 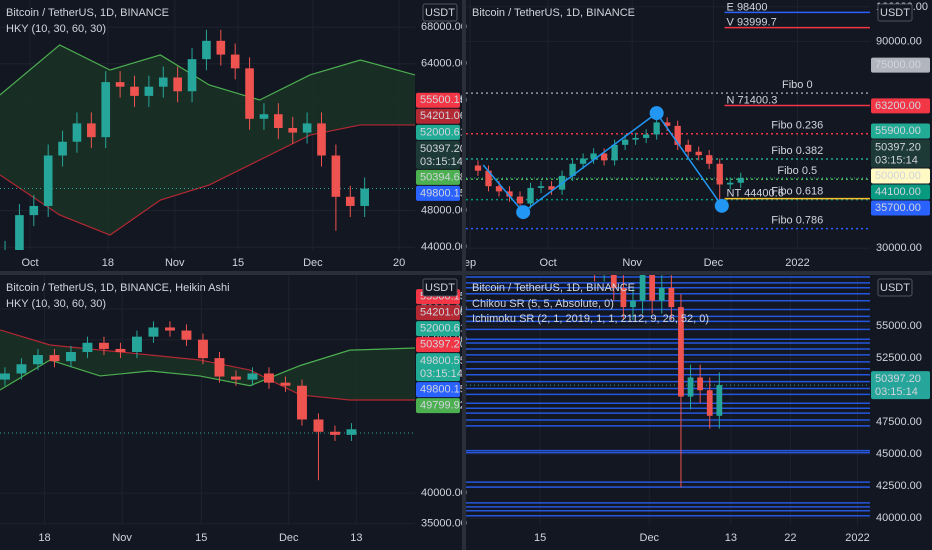 What do you see at coordinates (313, 263) in the screenshot?
I see `x-tick-label: Dec` at bounding box center [313, 263].